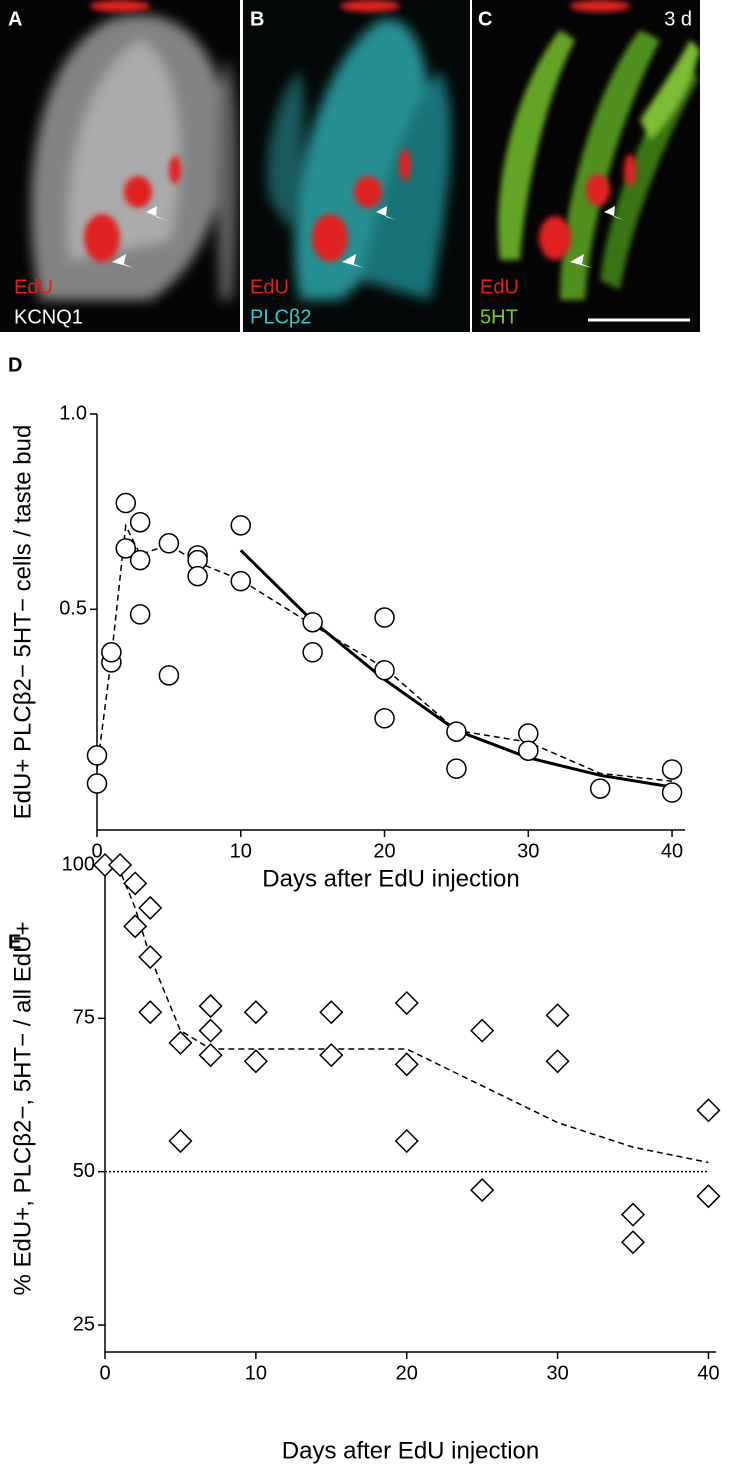  I want to click on y-tick-label: 1.0, so click(73, 413).